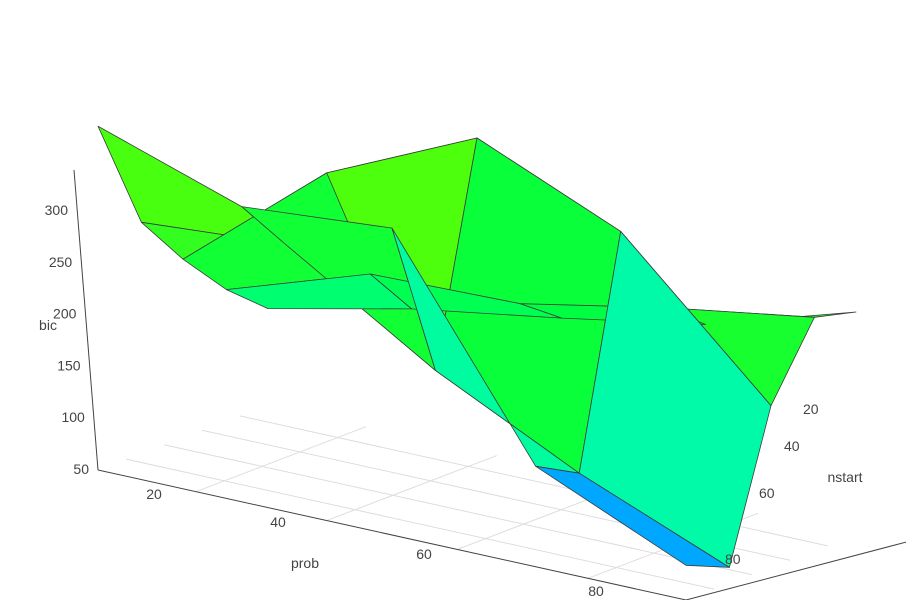 This screenshot has height=600, width=906. I want to click on x-axis-line, so click(392, 534).